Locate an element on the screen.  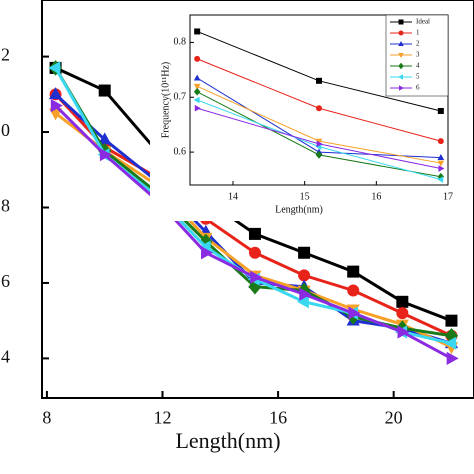
legend-label: 3 is located at coordinates (418, 55).